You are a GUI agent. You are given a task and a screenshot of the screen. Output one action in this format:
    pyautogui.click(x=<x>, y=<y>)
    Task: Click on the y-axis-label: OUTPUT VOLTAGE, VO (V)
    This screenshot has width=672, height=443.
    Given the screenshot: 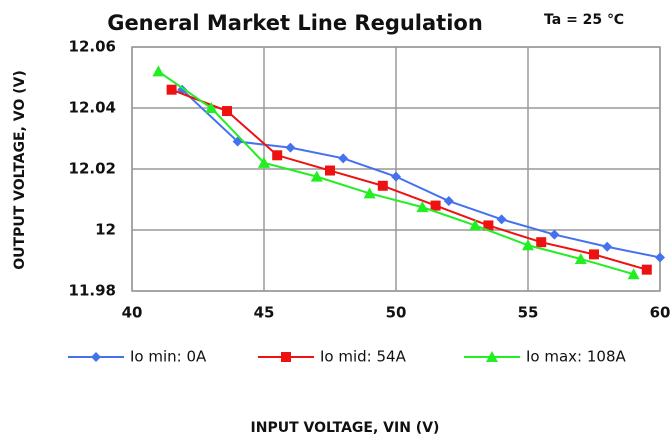 What is the action you would take?
    pyautogui.click(x=20, y=170)
    